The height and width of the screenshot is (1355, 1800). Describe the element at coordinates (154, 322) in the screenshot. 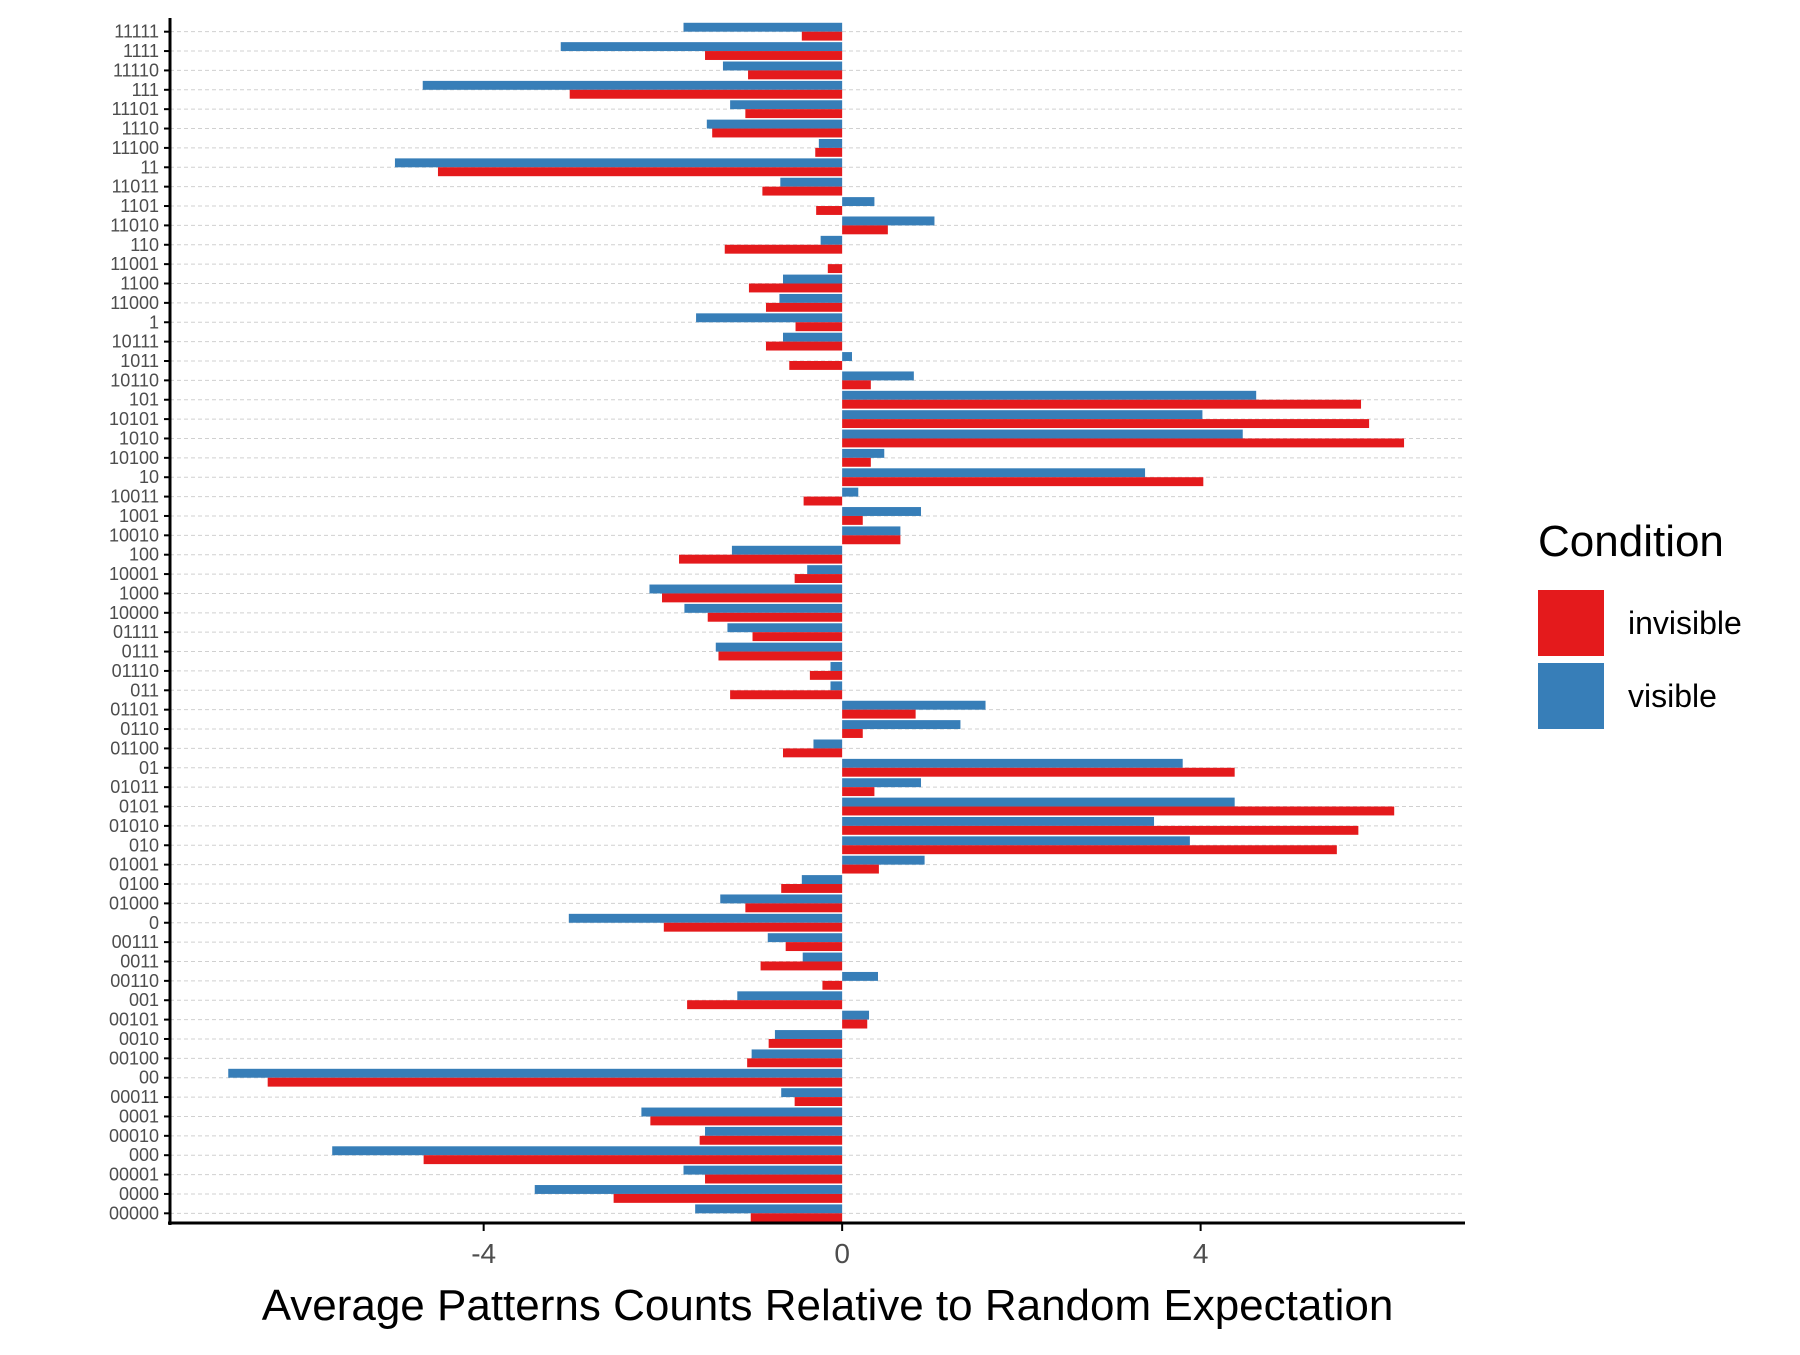

I see `y-tick-label: 1` at that location.